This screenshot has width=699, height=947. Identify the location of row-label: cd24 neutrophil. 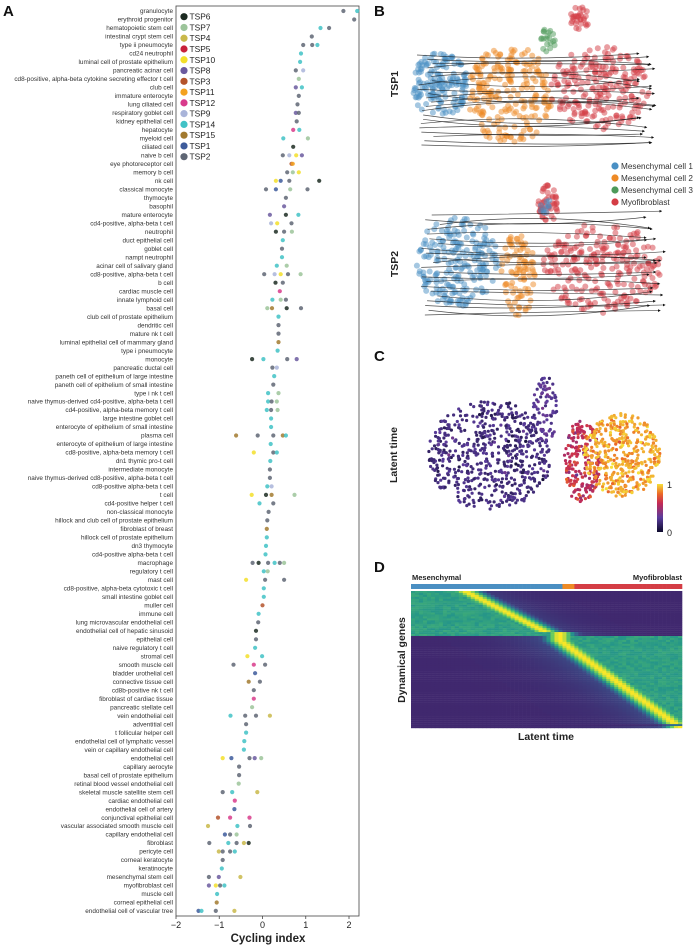
(151, 54).